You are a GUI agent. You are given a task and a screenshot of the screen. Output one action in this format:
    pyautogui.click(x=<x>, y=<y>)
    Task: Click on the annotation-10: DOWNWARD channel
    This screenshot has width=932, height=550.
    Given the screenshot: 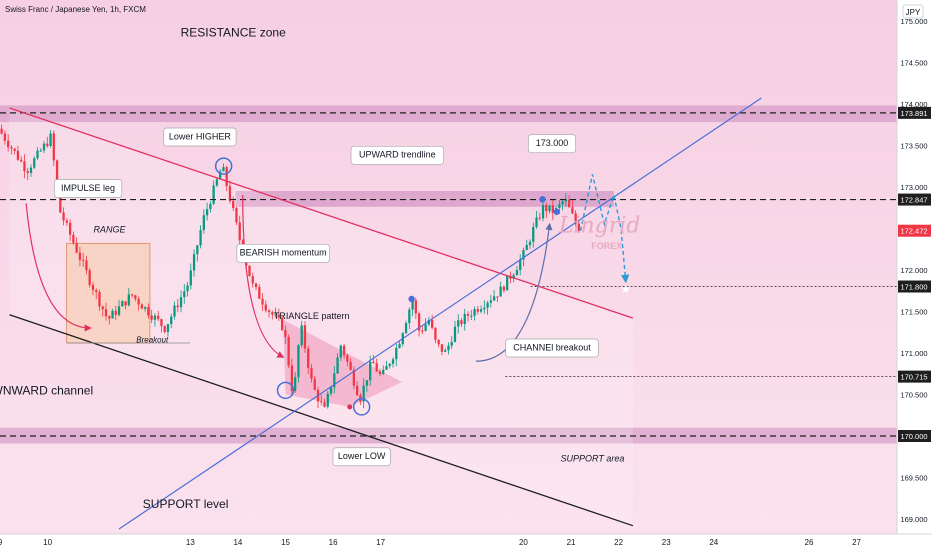 What is the action you would take?
    pyautogui.click(x=46, y=390)
    